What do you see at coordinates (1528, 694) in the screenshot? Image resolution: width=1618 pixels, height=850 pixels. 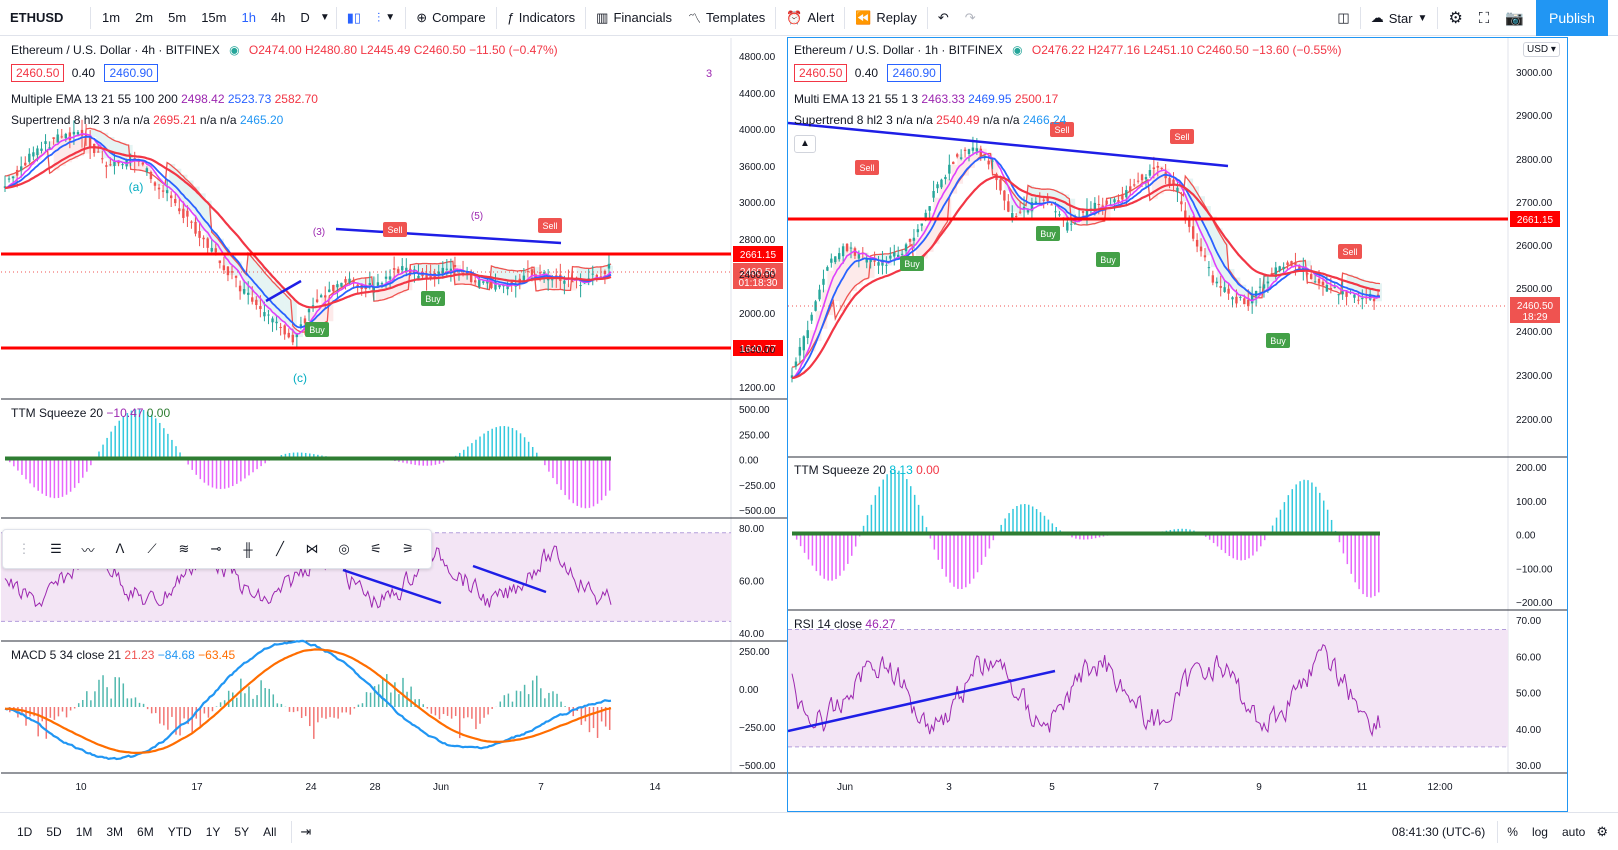 I see `pane-axis-label: 50.00` at bounding box center [1528, 694].